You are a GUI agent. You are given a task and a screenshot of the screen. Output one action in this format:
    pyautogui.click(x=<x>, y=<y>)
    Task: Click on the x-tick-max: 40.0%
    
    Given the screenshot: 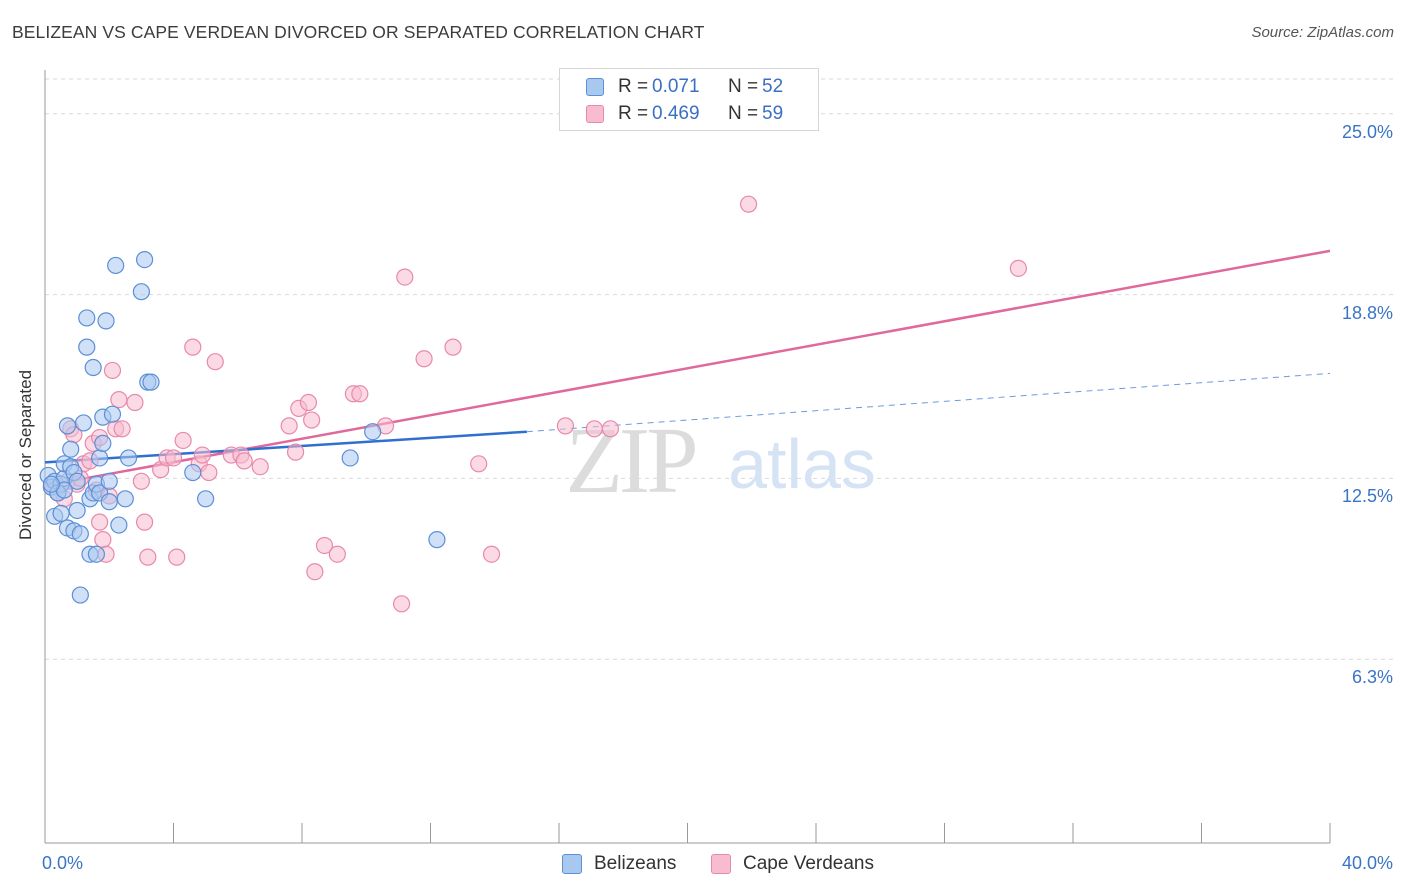 What is the action you would take?
    pyautogui.click(x=1367, y=863)
    